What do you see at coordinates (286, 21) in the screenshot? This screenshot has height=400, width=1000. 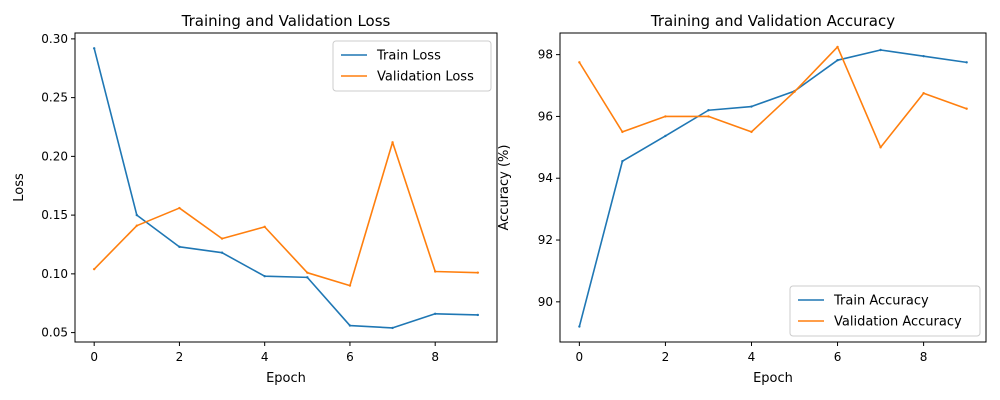 I see `chart-title: Training and Validation Loss` at bounding box center [286, 21].